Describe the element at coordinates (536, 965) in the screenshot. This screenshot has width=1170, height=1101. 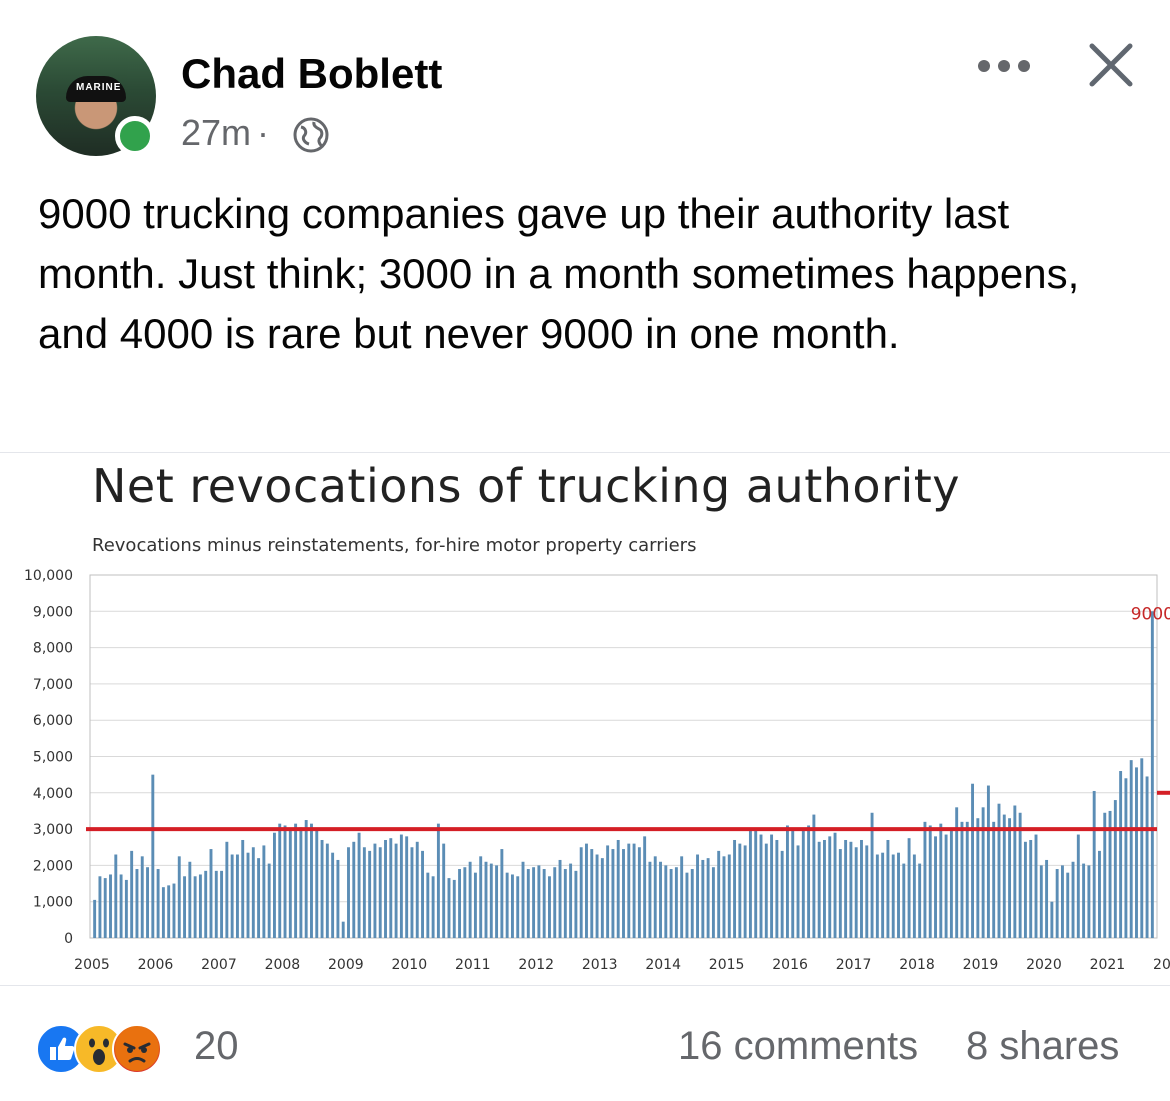
I see `x-tick-label: 2012` at that location.